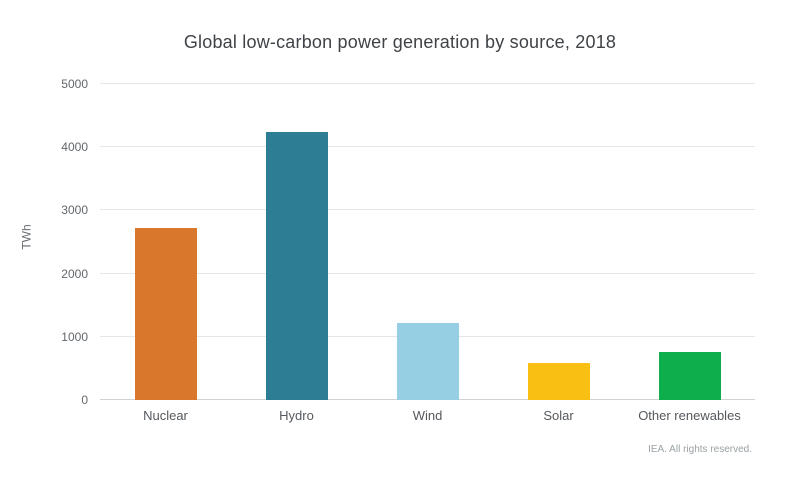 This screenshot has height=492, width=800. Describe the element at coordinates (74, 336) in the screenshot. I see `y-tick-label: 1000` at that location.